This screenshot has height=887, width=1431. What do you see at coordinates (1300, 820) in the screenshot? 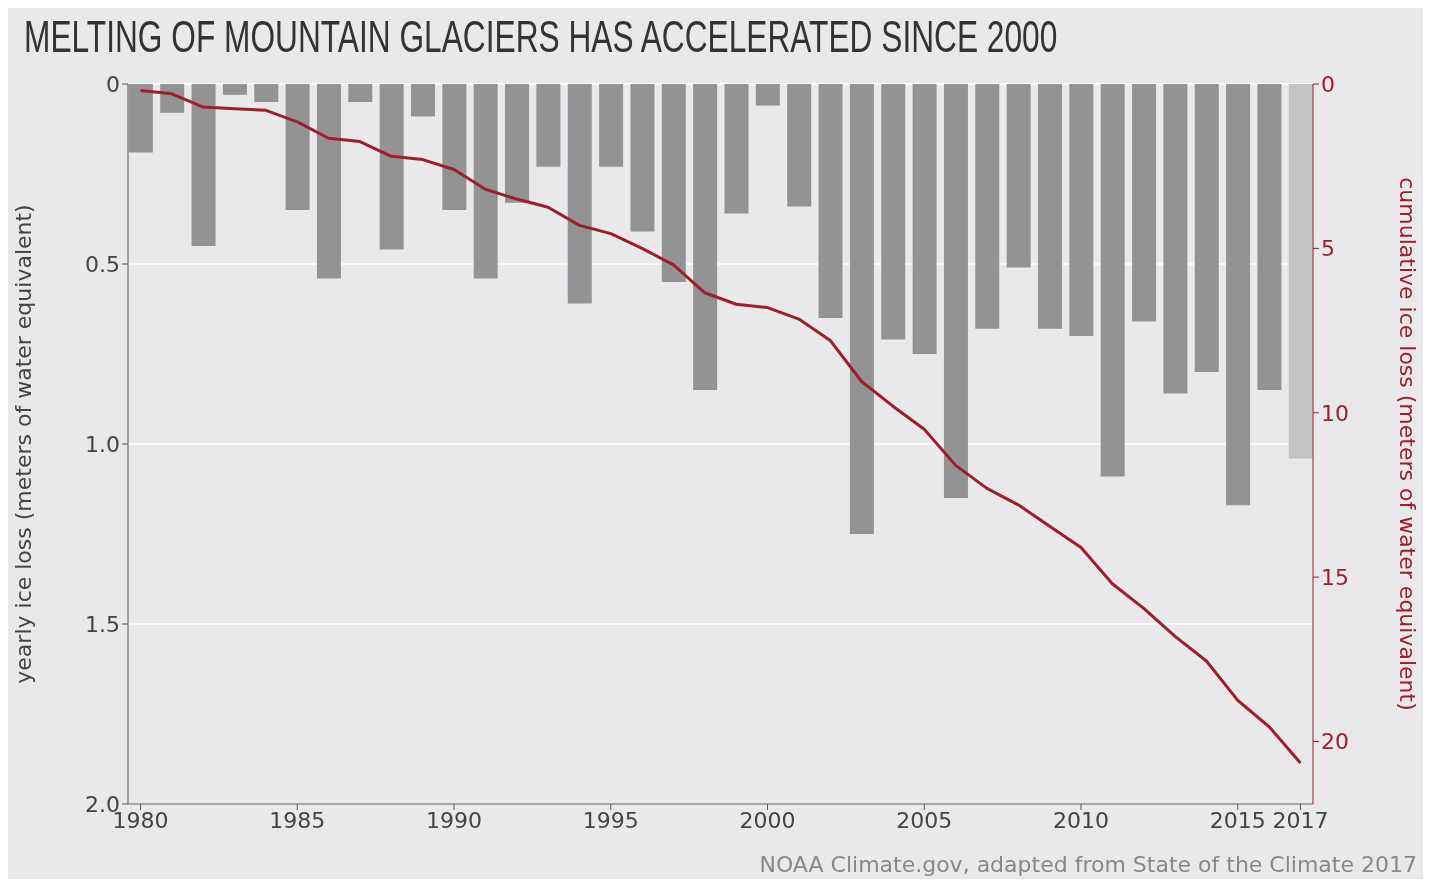
I see `x-tick-label: 2017` at bounding box center [1300, 820].